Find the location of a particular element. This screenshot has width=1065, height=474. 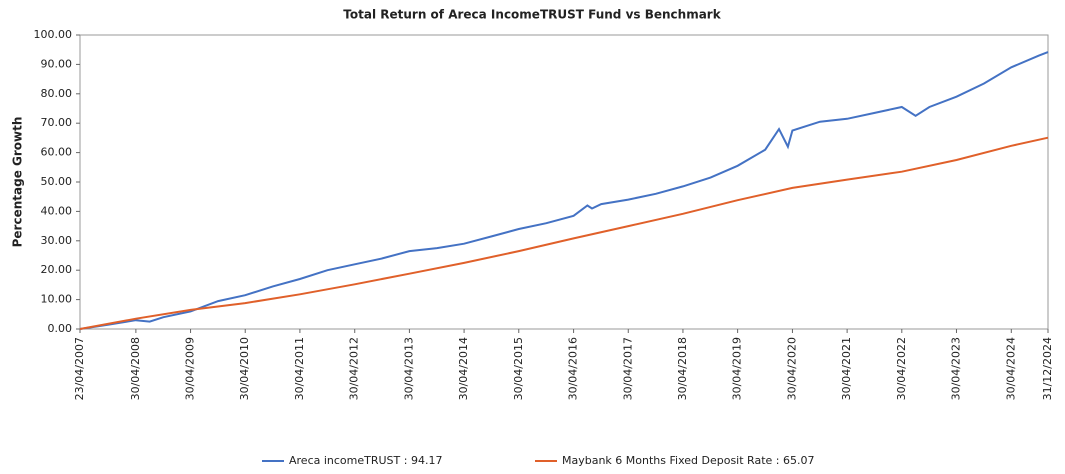

x-tick-label: 30/04/2015 is located at coordinates (518, 368).